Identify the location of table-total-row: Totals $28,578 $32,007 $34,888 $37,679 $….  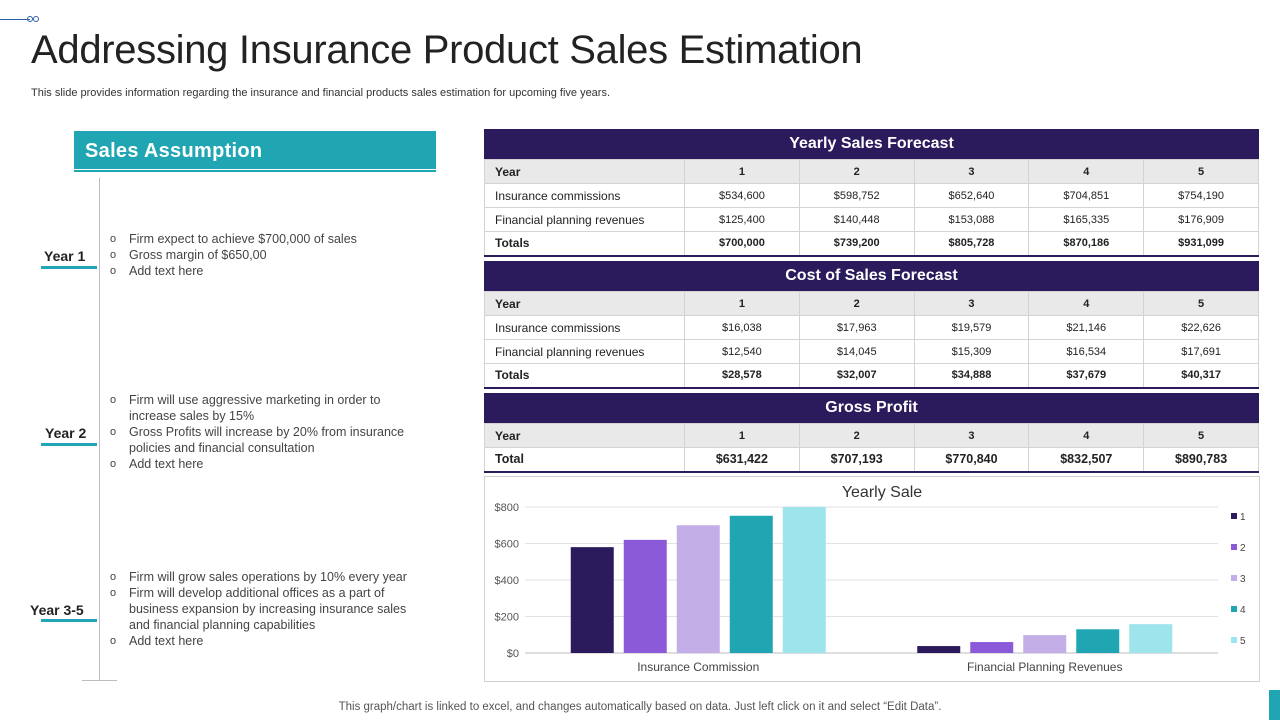
(871, 376).